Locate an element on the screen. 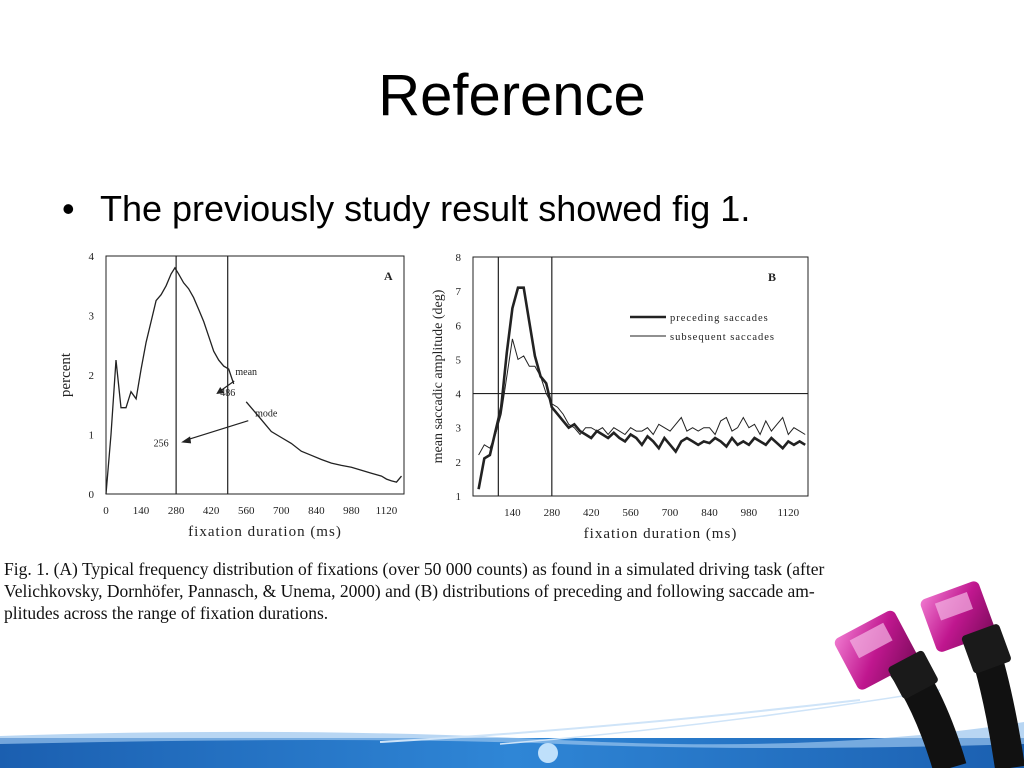 The image size is (1024, 768). annotation-label: mean is located at coordinates (246, 372).